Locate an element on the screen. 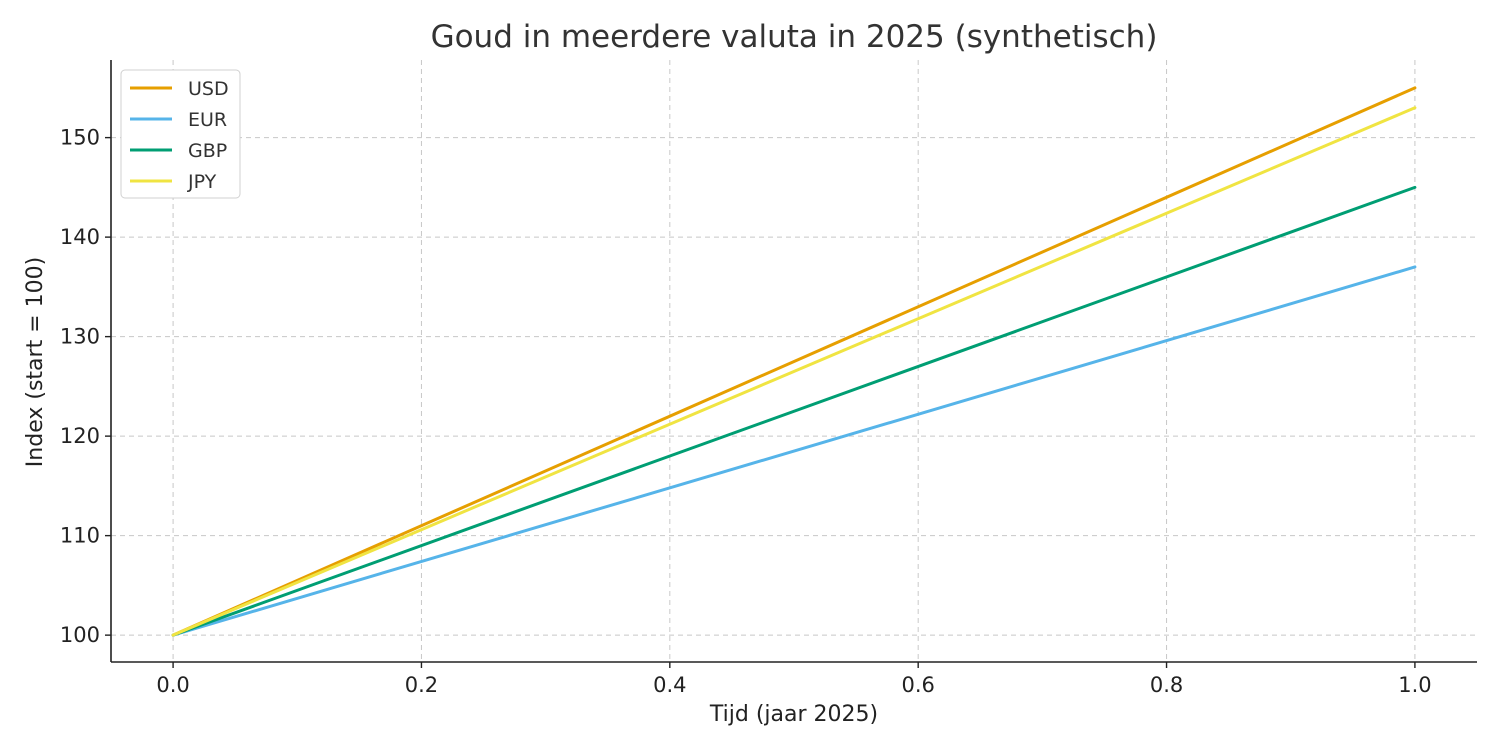 The height and width of the screenshot is (750, 1500). legend-box is located at coordinates (180, 134).